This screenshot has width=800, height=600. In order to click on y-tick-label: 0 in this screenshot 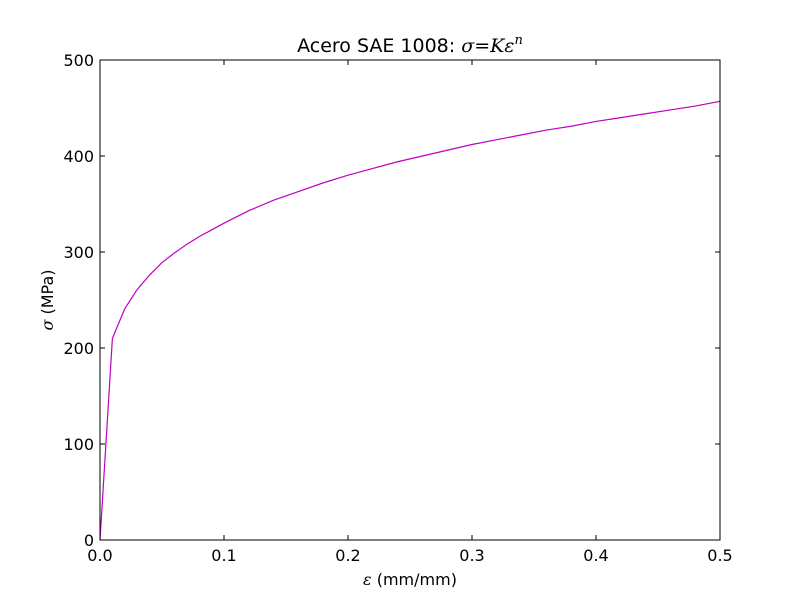, I will do `click(89, 540)`.